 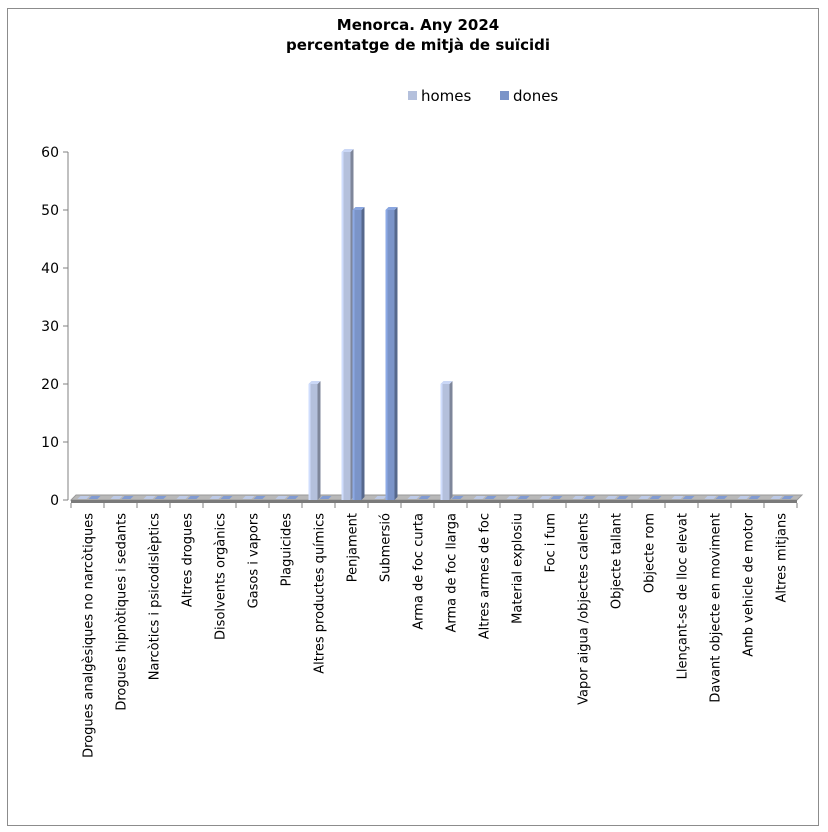 I want to click on floor-edge, so click(x=434, y=501).